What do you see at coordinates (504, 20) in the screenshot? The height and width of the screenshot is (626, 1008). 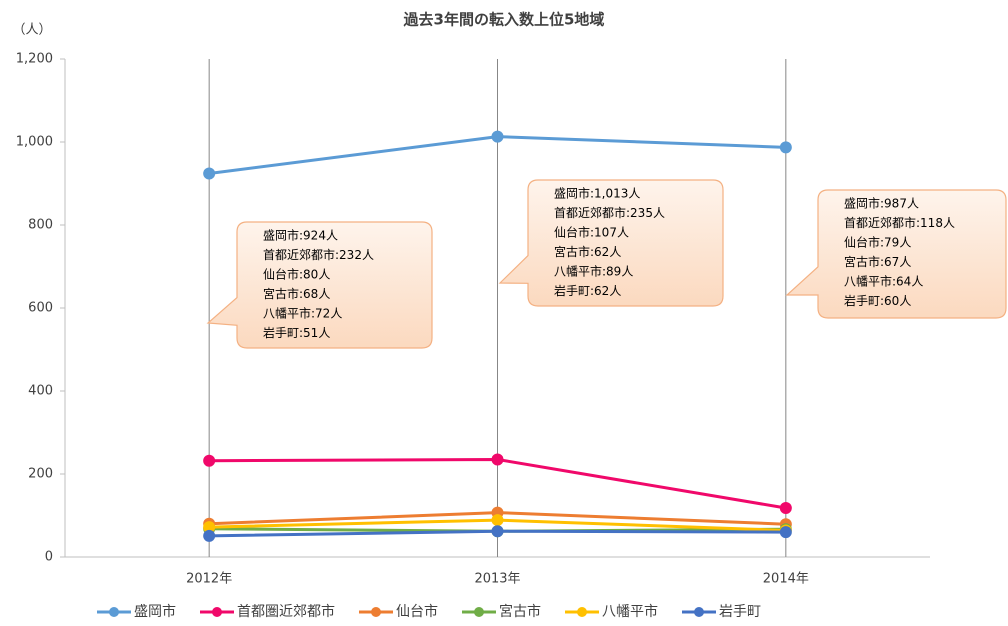 I see `chart-title: 過去3年間の転入数上位5地域` at bounding box center [504, 20].